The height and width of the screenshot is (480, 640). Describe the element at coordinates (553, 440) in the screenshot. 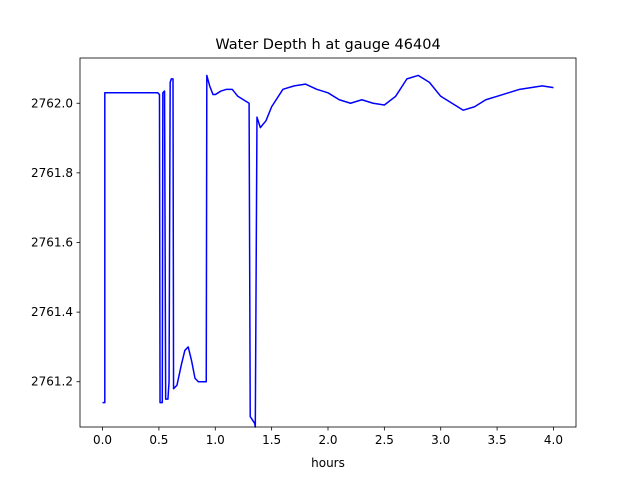

I see `x-tick-label: 4.0` at that location.